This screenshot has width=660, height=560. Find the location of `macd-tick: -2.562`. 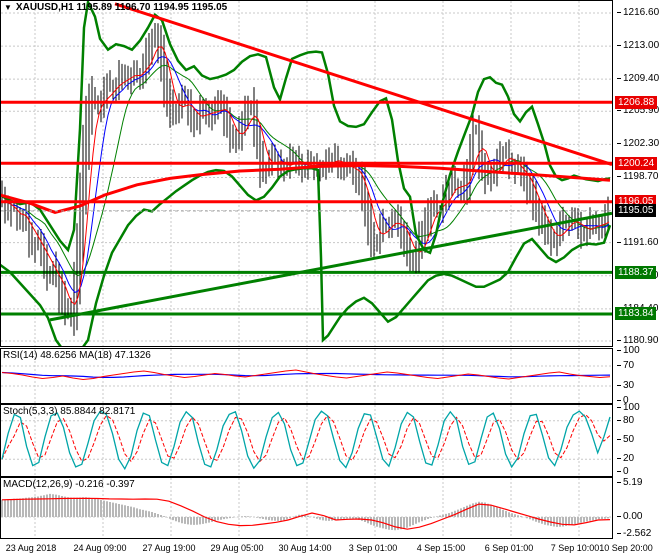

macd-tick: -2.562 is located at coordinates (634, 534).